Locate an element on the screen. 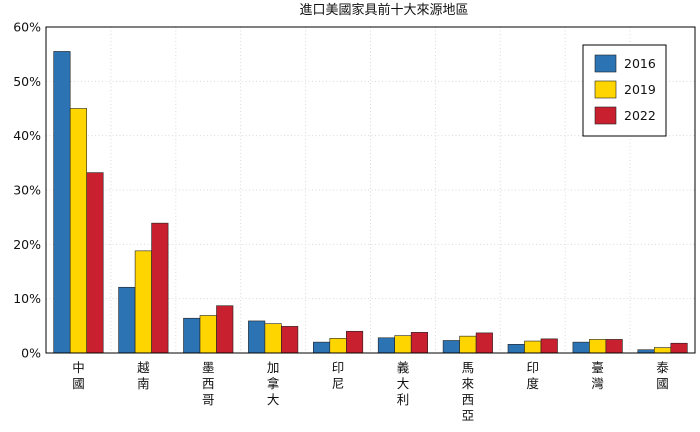 The height and width of the screenshot is (432, 700). legend-label: 2022 is located at coordinates (640, 115).